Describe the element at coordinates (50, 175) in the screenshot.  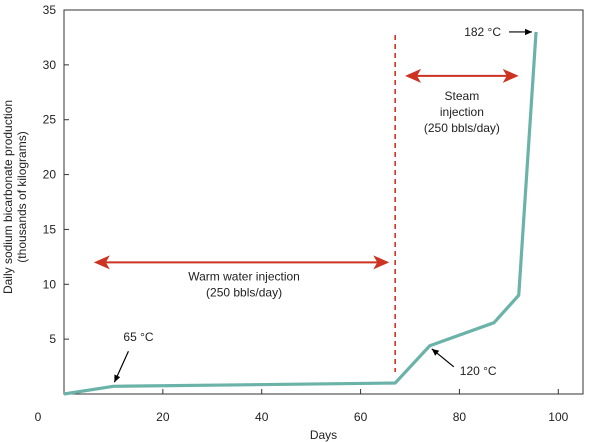
I see `y-tick-label: 20` at that location.